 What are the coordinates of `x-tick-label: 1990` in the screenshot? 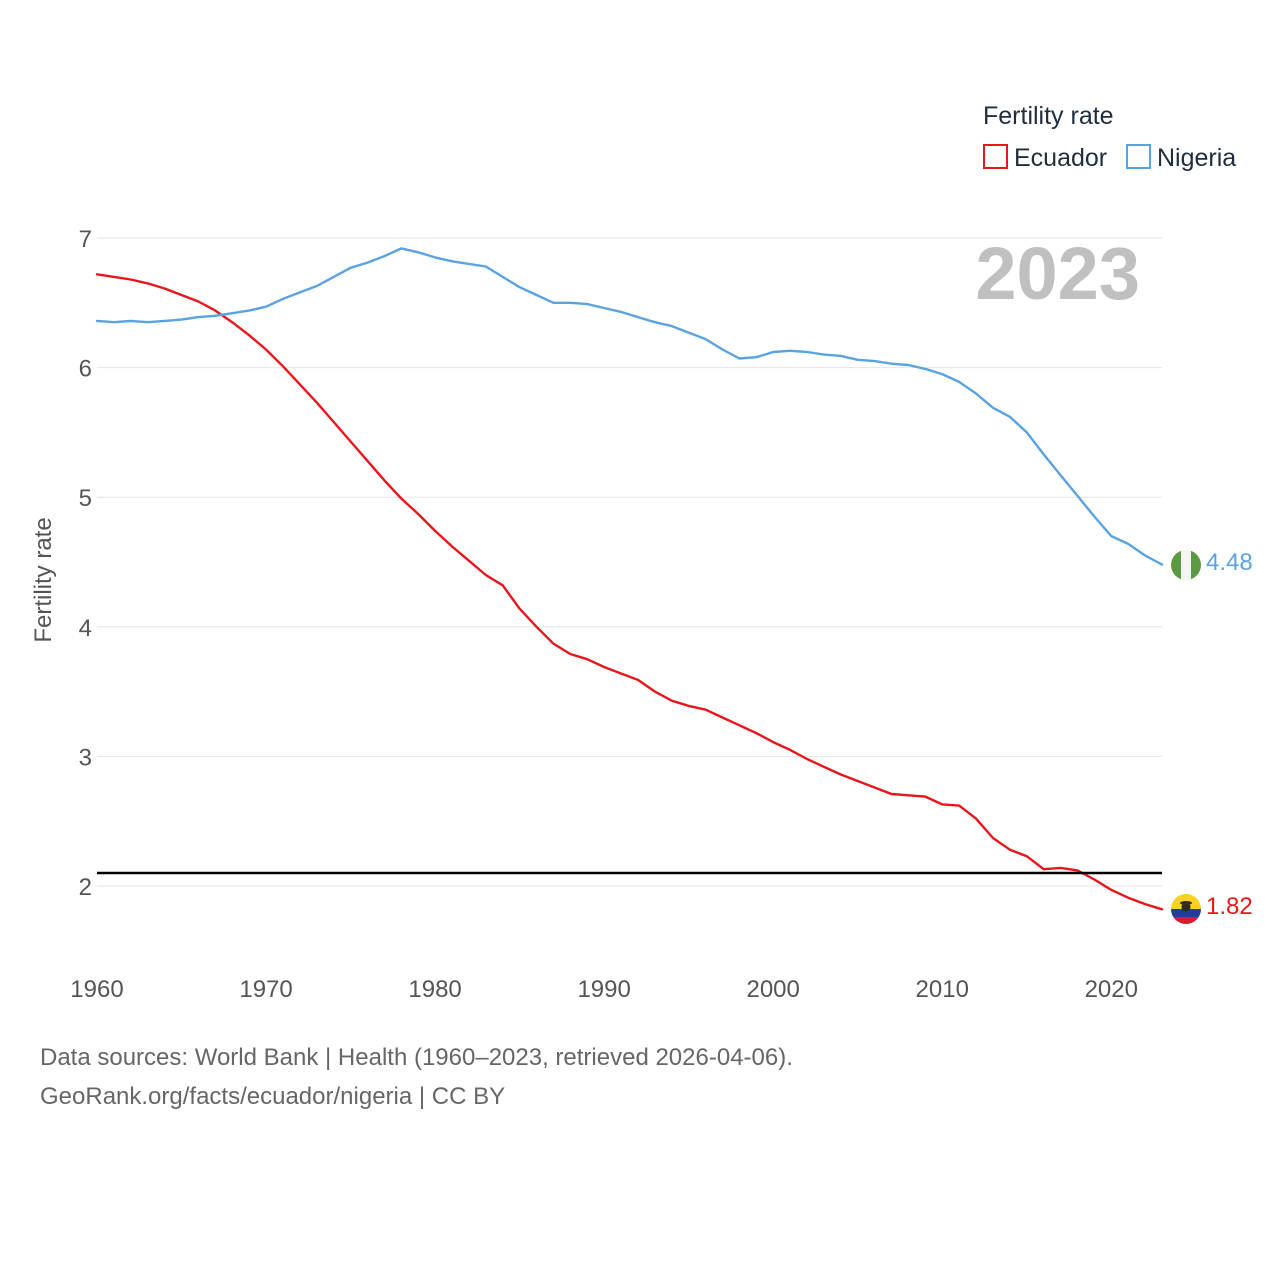 It's located at (603, 989).